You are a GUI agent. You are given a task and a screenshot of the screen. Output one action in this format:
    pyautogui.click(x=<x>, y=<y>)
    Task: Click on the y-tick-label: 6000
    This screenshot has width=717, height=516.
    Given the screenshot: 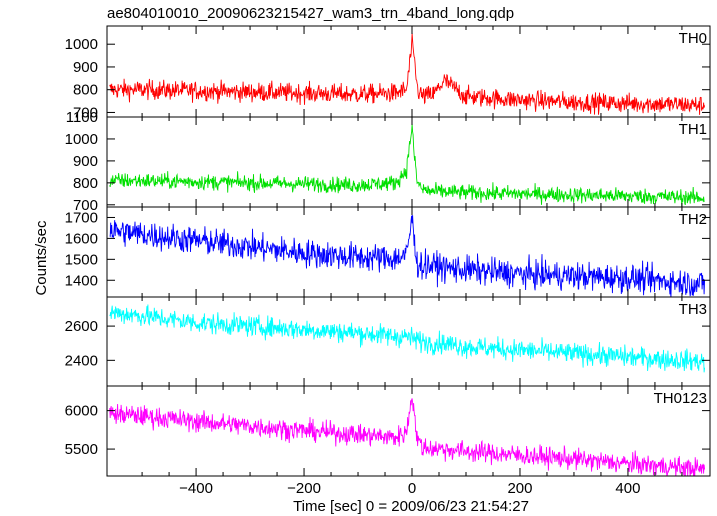 What is the action you would take?
    pyautogui.click(x=81, y=411)
    